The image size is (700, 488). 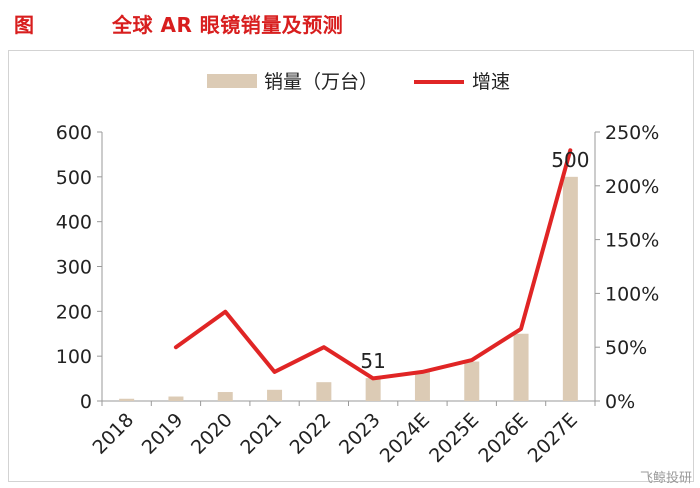 I want to click on left-tick-label: 300, so click(x=74, y=268).